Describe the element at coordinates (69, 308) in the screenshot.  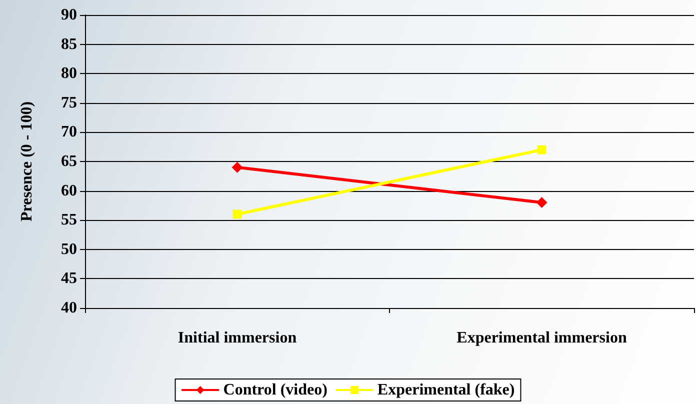
I see `y-tick-label: 40` at that location.